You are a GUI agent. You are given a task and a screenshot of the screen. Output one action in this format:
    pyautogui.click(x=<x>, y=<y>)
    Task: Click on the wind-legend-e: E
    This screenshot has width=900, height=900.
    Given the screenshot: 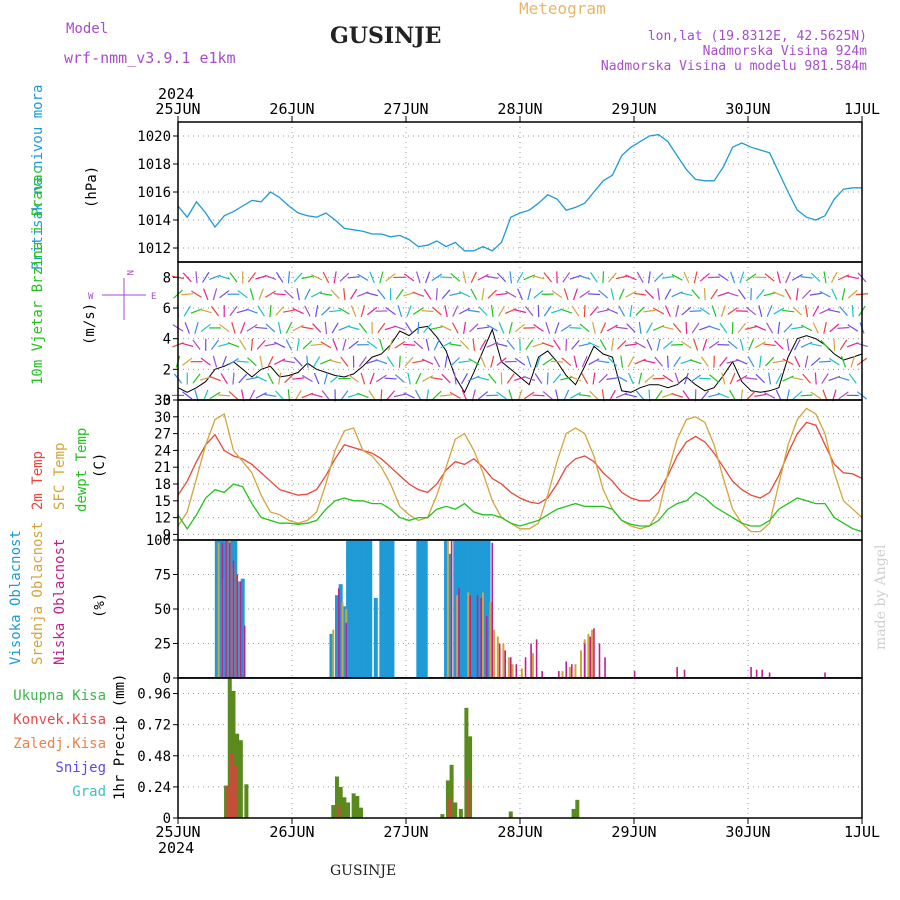 What is the action you would take?
    pyautogui.click(x=153, y=297)
    